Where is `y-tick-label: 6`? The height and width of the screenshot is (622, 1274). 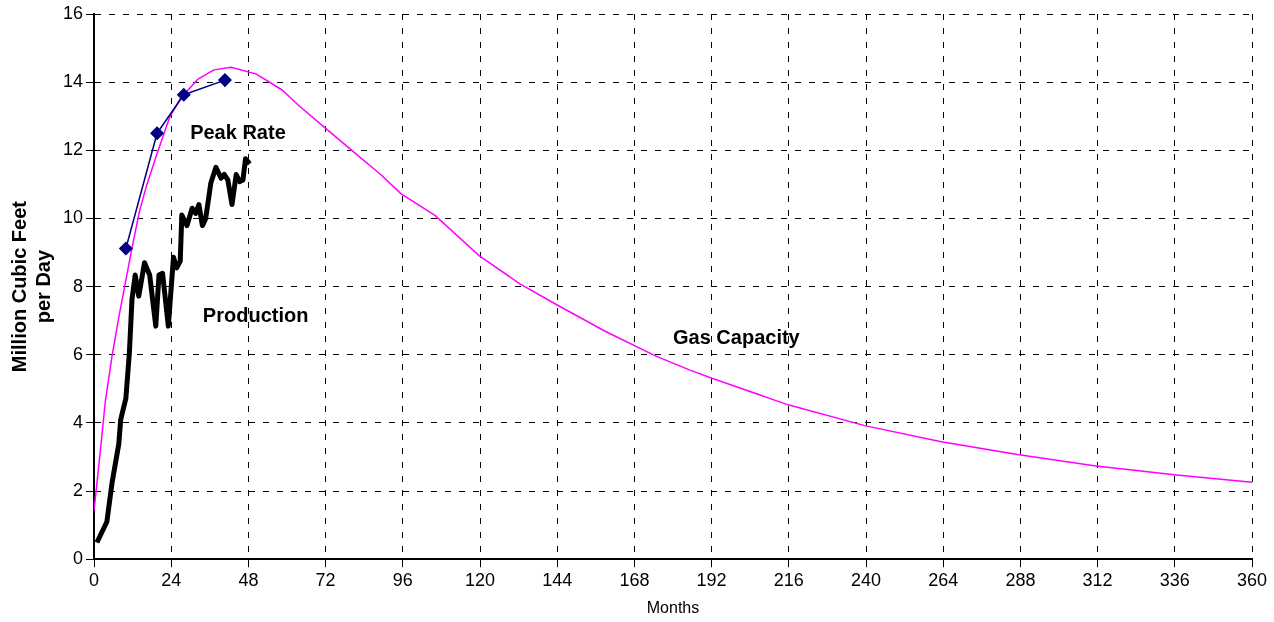
y-tick-label: 6 is located at coordinates (78, 353).